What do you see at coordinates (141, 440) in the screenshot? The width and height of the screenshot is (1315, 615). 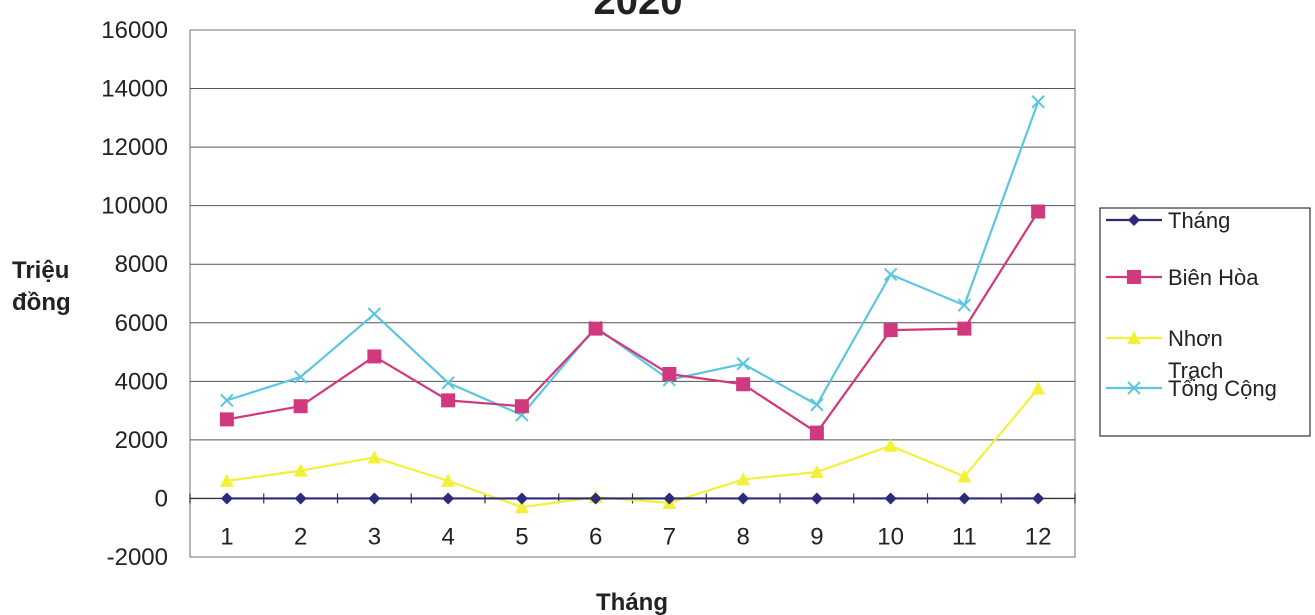 I see `y-tick-label: 2000` at bounding box center [141, 440].